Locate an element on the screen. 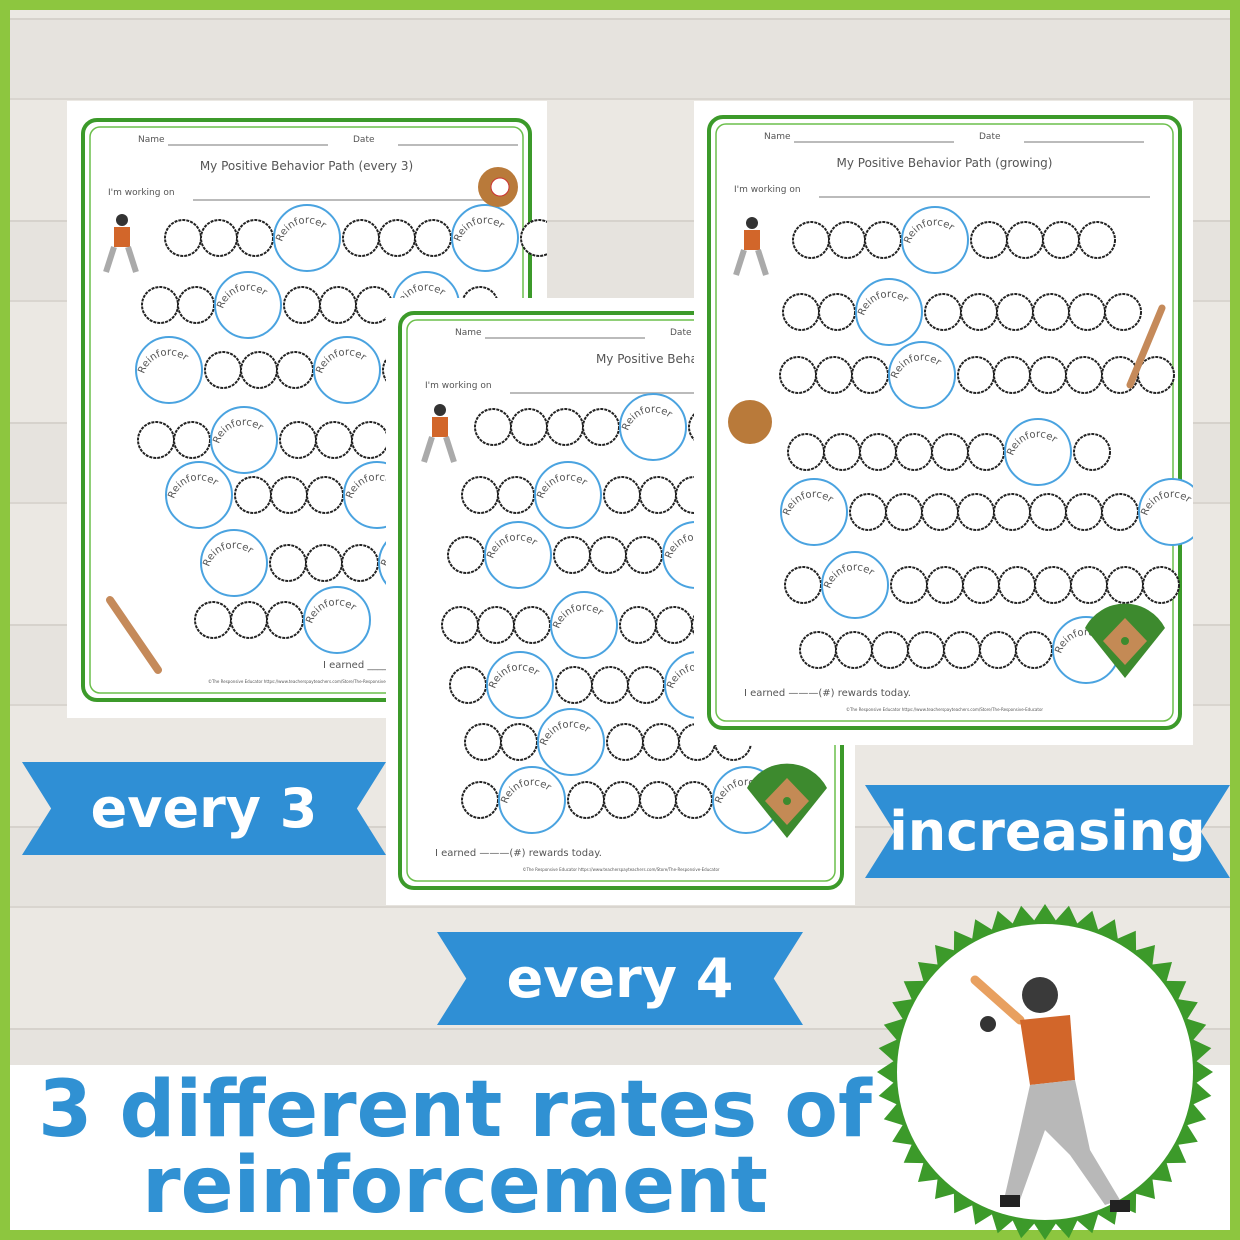 The width and height of the screenshot is (1240, 1240). glove-icon is located at coordinates (750, 422).